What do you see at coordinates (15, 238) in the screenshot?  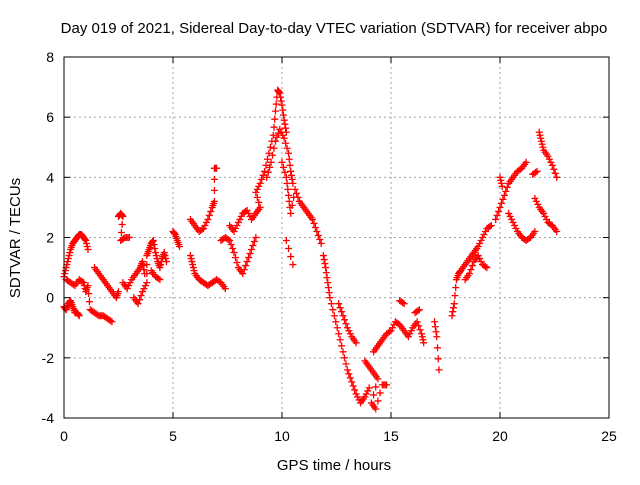 I see `y-axis-label: SDTVAR / TECUs` at bounding box center [15, 238].